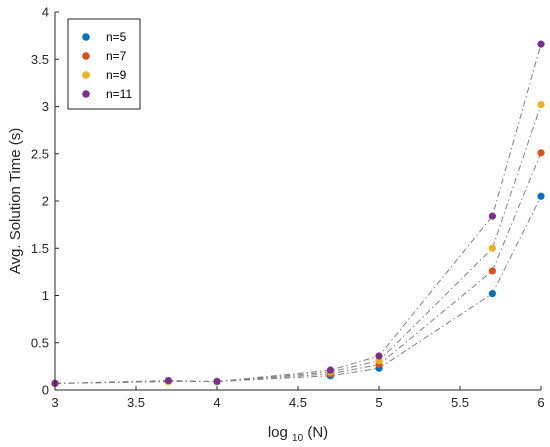  I want to click on legend-label-n=5: n=5, so click(116, 37).